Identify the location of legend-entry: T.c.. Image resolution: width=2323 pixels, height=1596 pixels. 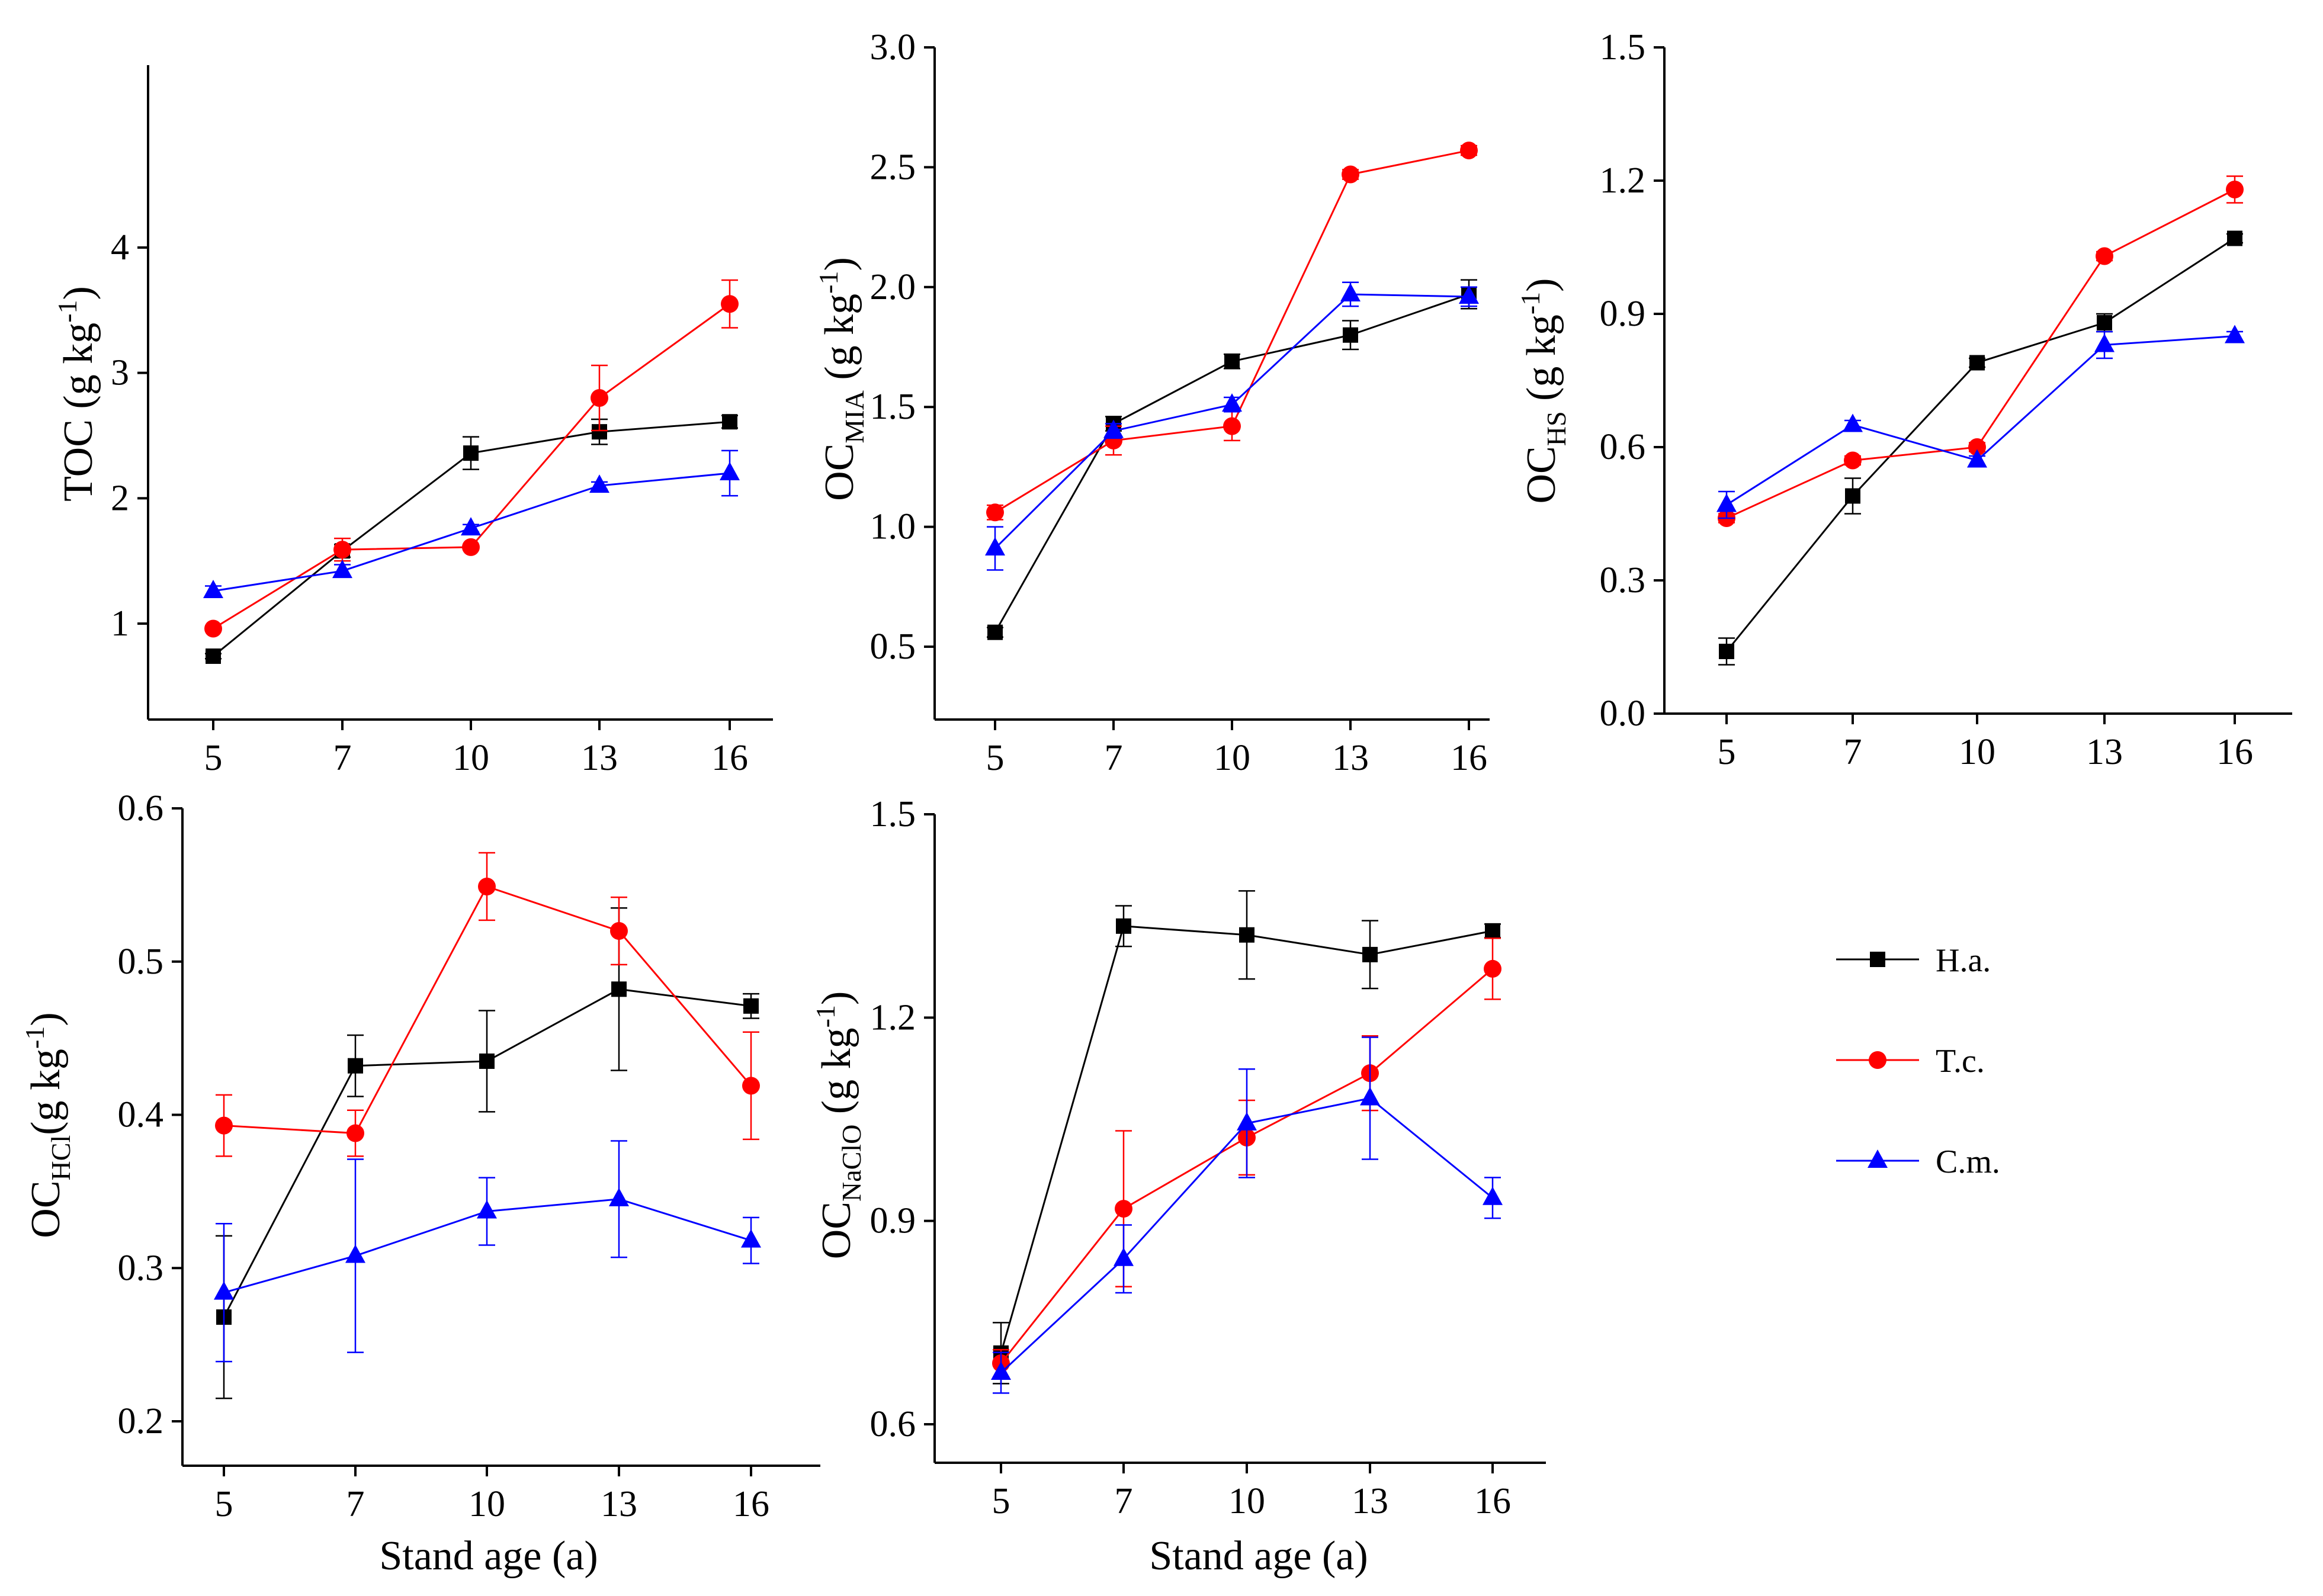
(1910, 1061).